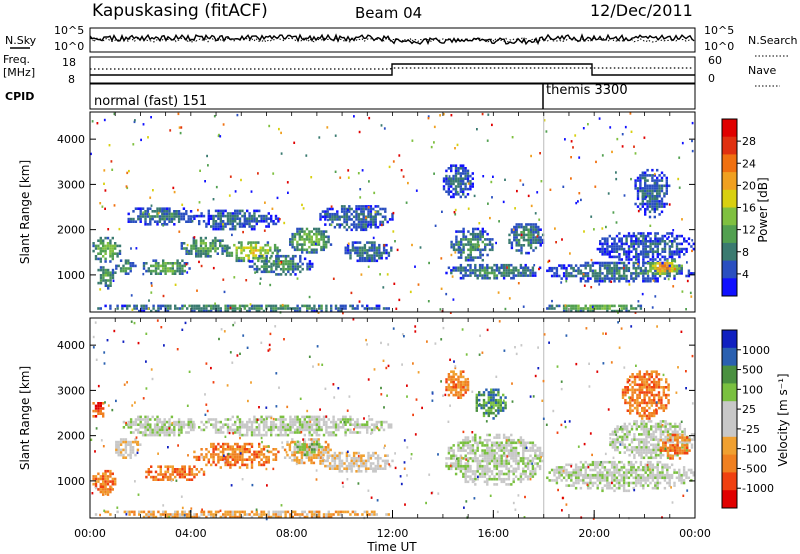 This screenshot has height=554, width=800. What do you see at coordinates (307, 229) in the screenshot?
I see `power-cell-r9` at bounding box center [307, 229].